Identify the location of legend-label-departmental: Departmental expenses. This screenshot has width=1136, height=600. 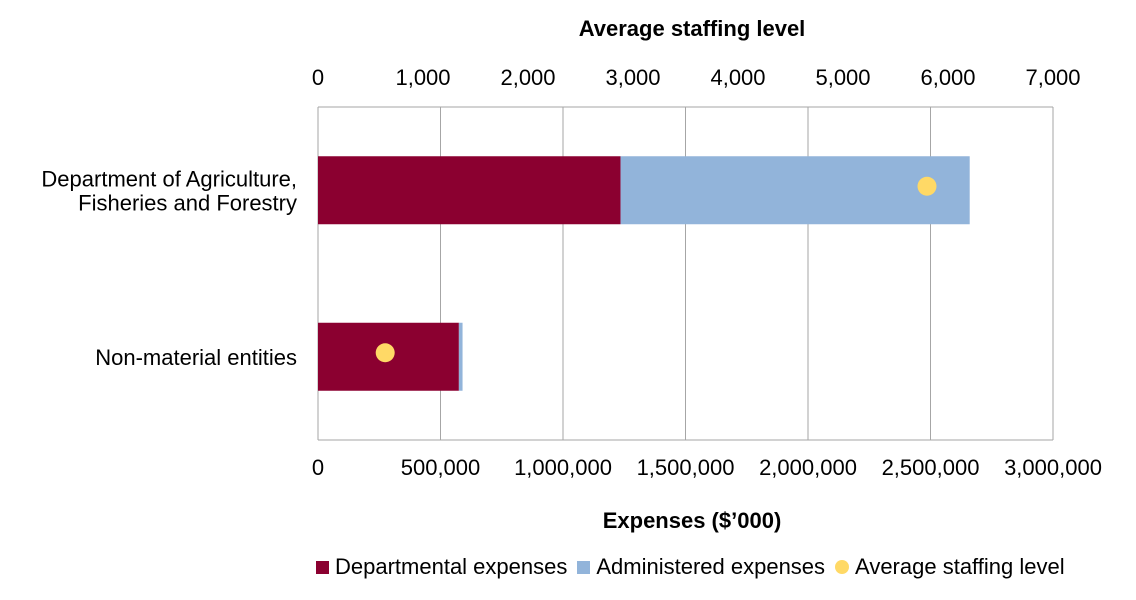
(451, 566).